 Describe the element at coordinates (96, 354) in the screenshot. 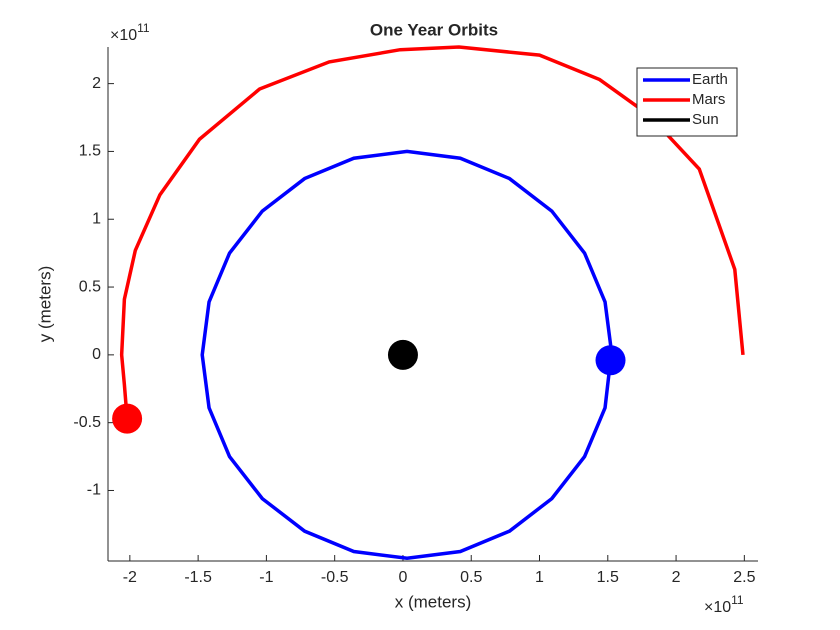

I see `y-tick-label: 0` at that location.